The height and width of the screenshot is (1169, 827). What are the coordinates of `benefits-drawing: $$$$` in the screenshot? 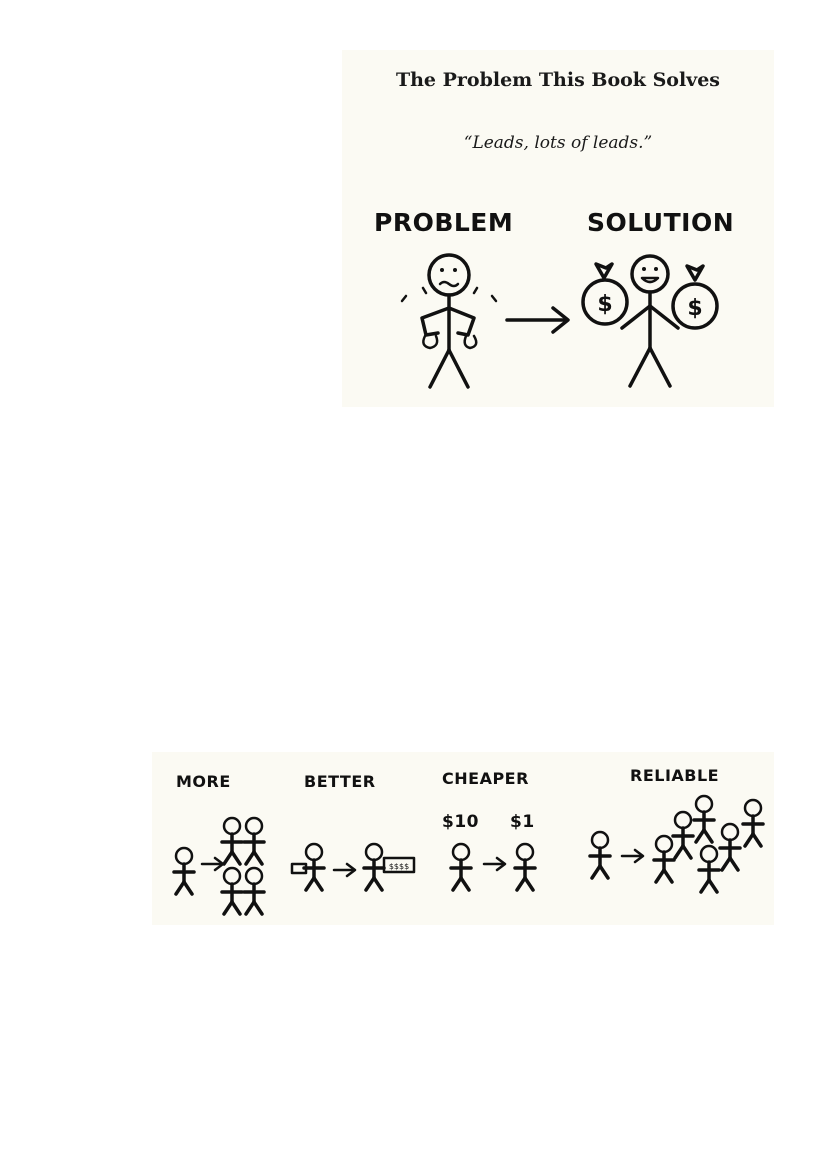 It's located at (468, 855).